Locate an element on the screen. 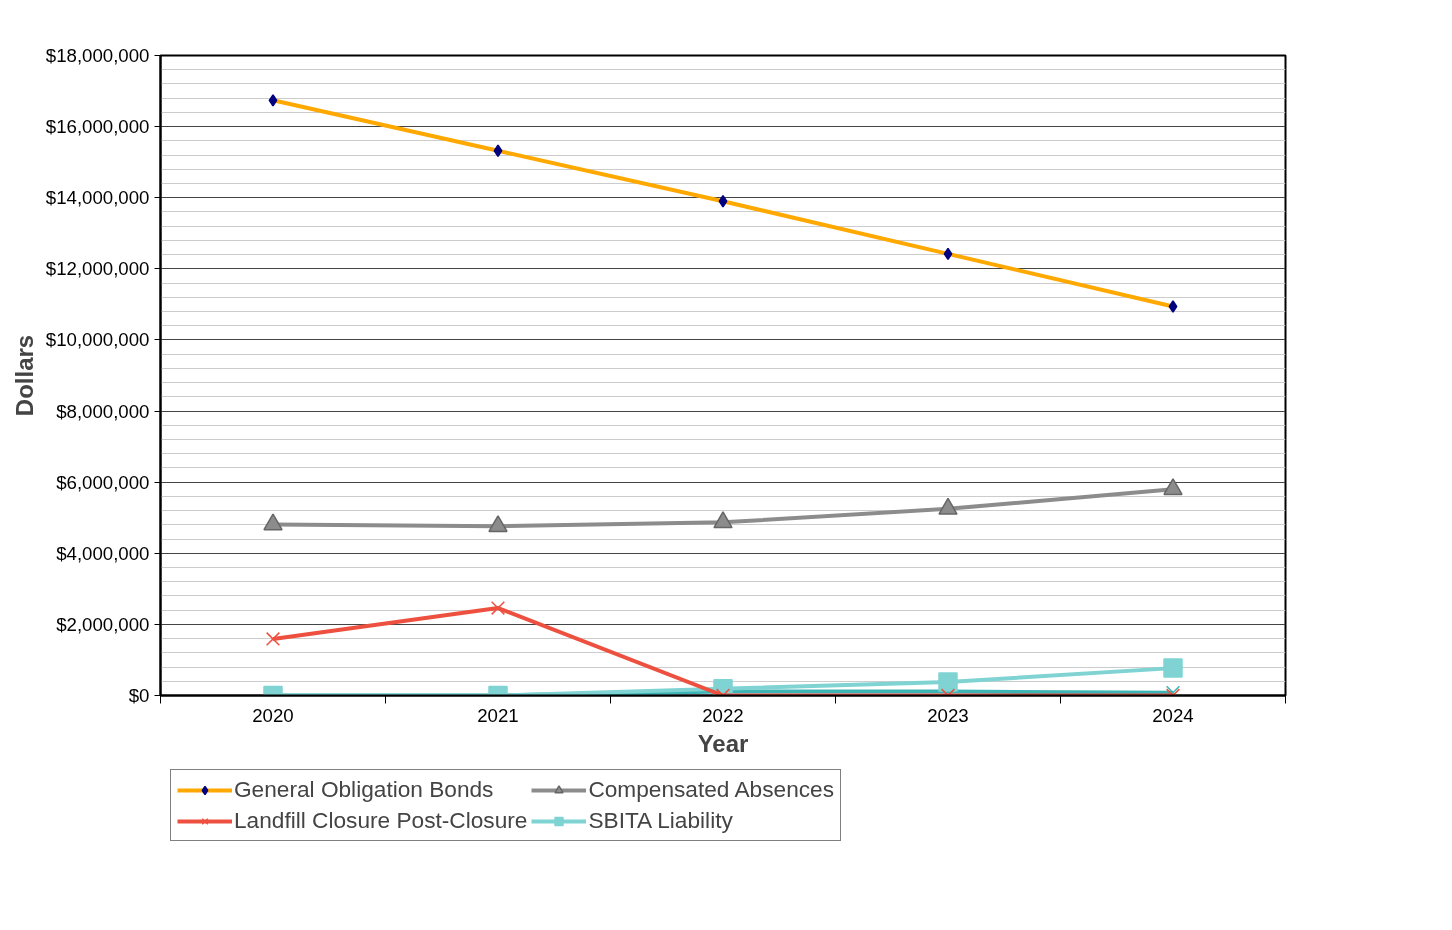 This screenshot has width=1452, height=930. y-tick-label: $4,000,000 is located at coordinates (103, 553).